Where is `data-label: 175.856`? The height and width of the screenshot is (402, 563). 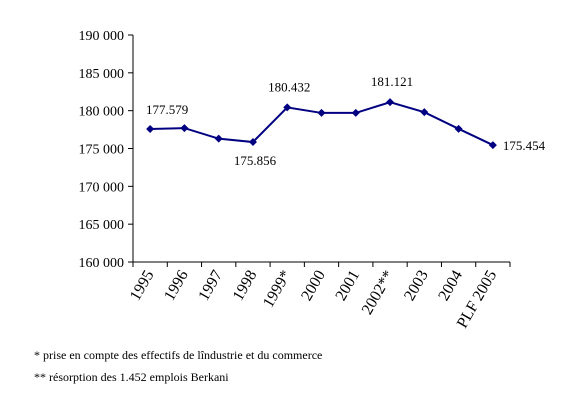 data-label: 175.856 is located at coordinates (255, 160).